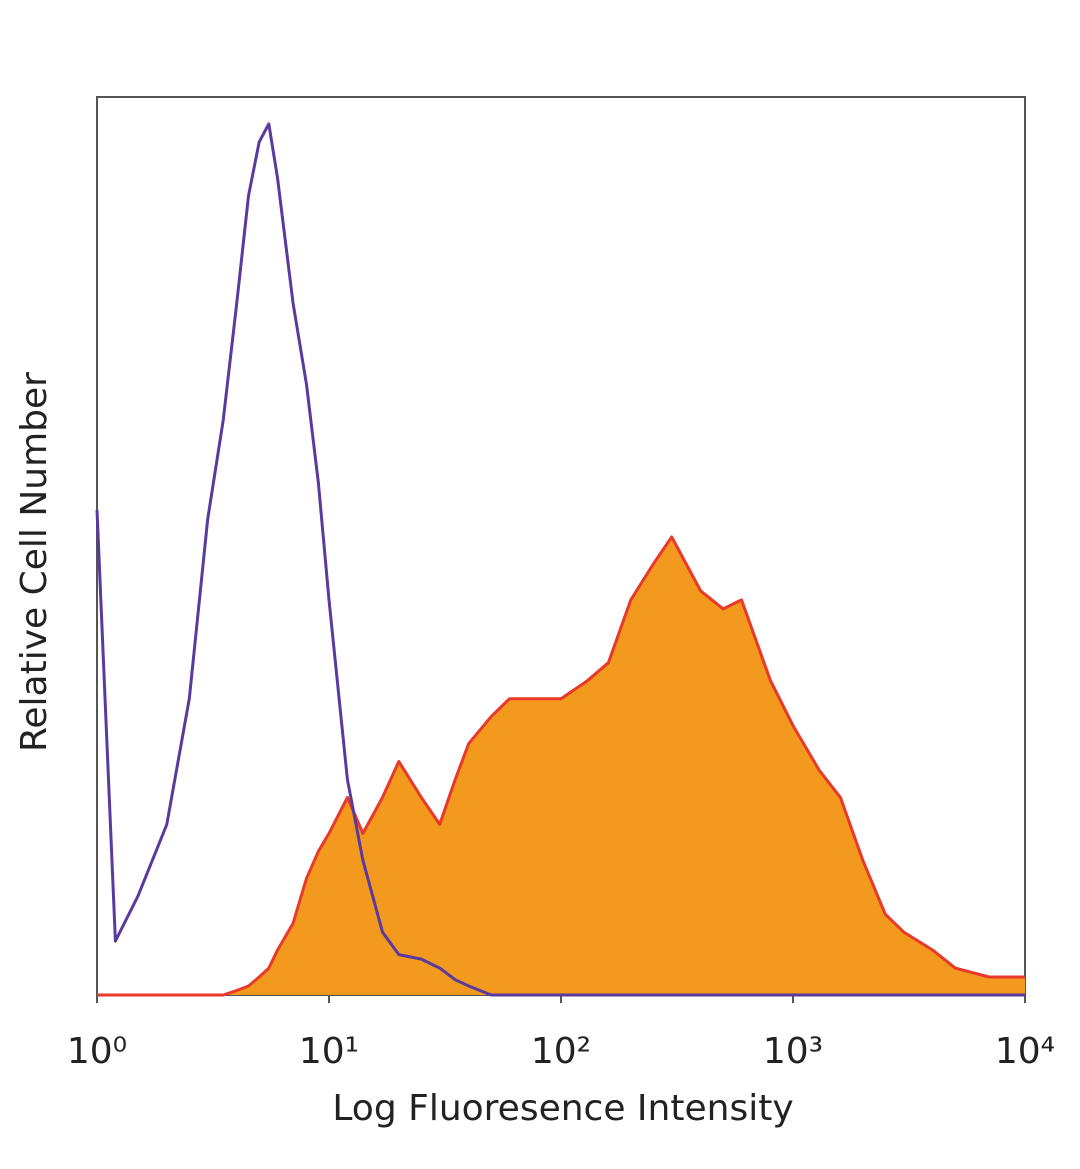 Image resolution: width=1080 pixels, height=1169 pixels. Describe the element at coordinates (562, 1108) in the screenshot. I see `x-axis-title: Log Fluoresence Intensity` at that location.